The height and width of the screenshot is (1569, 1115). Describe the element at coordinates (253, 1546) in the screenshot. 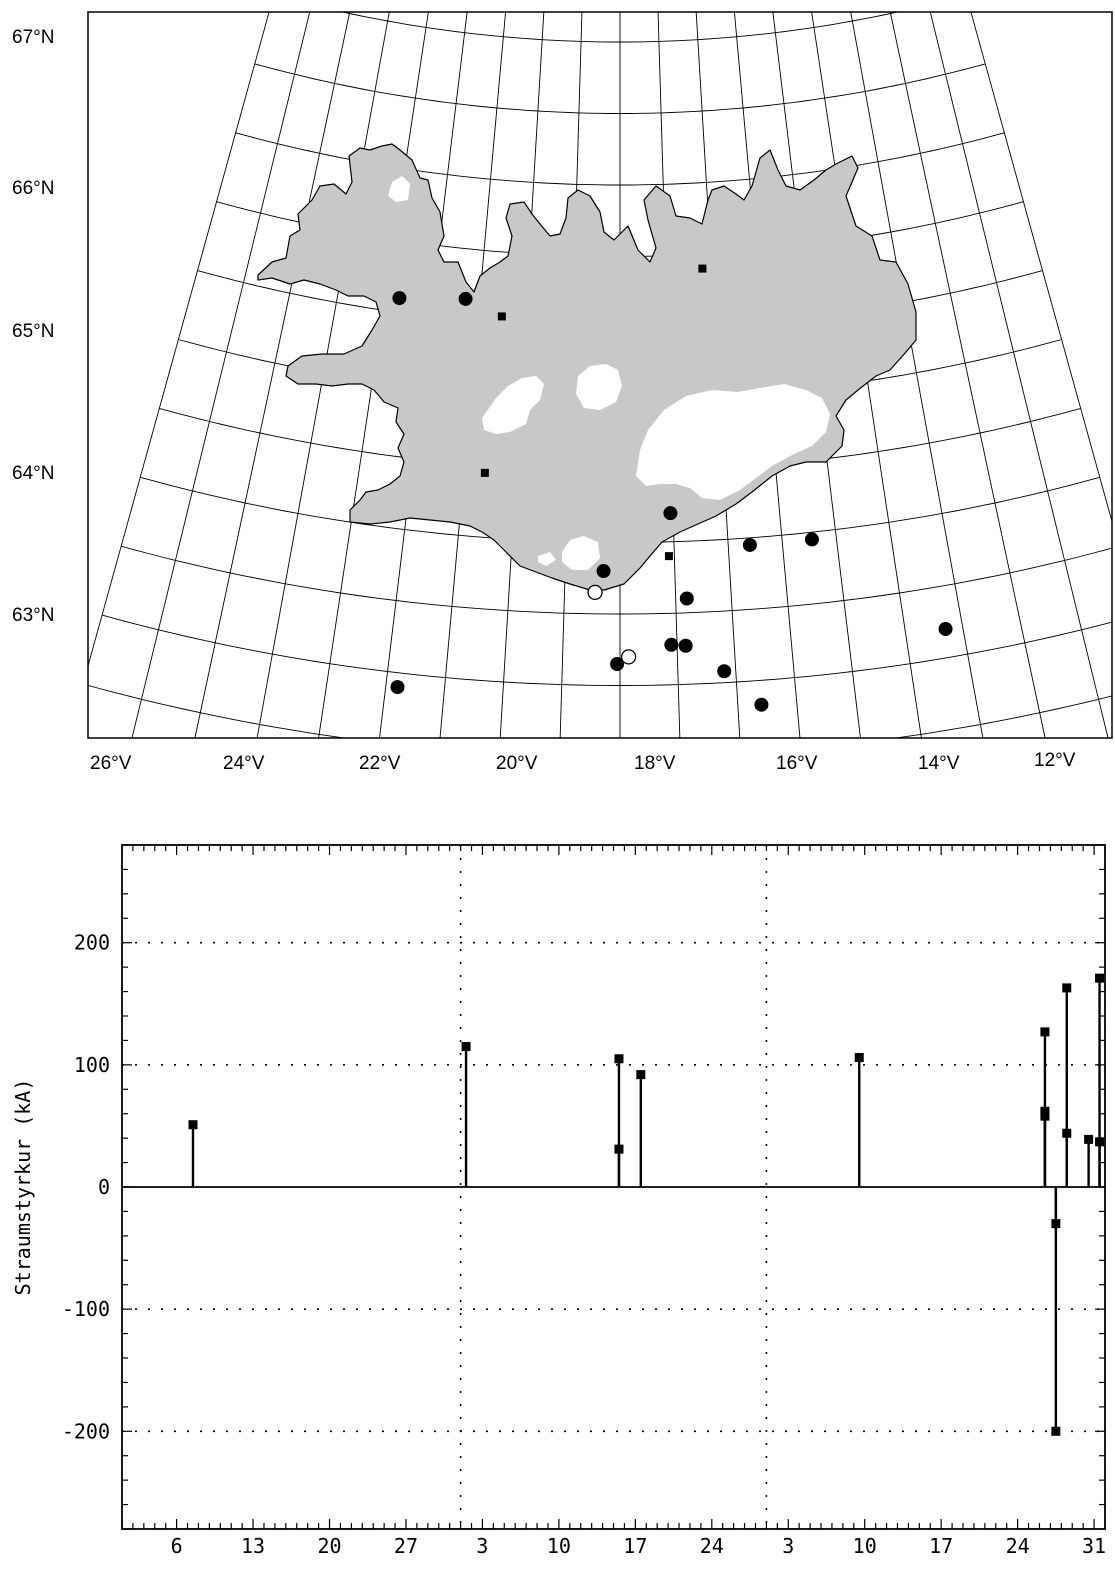

I see `x-tick-label: 13` at that location.